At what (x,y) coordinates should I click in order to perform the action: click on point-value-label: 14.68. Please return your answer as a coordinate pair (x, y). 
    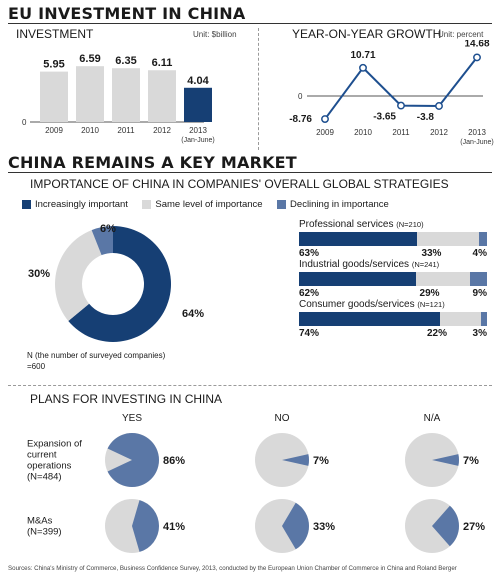
    Looking at the image, I should click on (476, 44).